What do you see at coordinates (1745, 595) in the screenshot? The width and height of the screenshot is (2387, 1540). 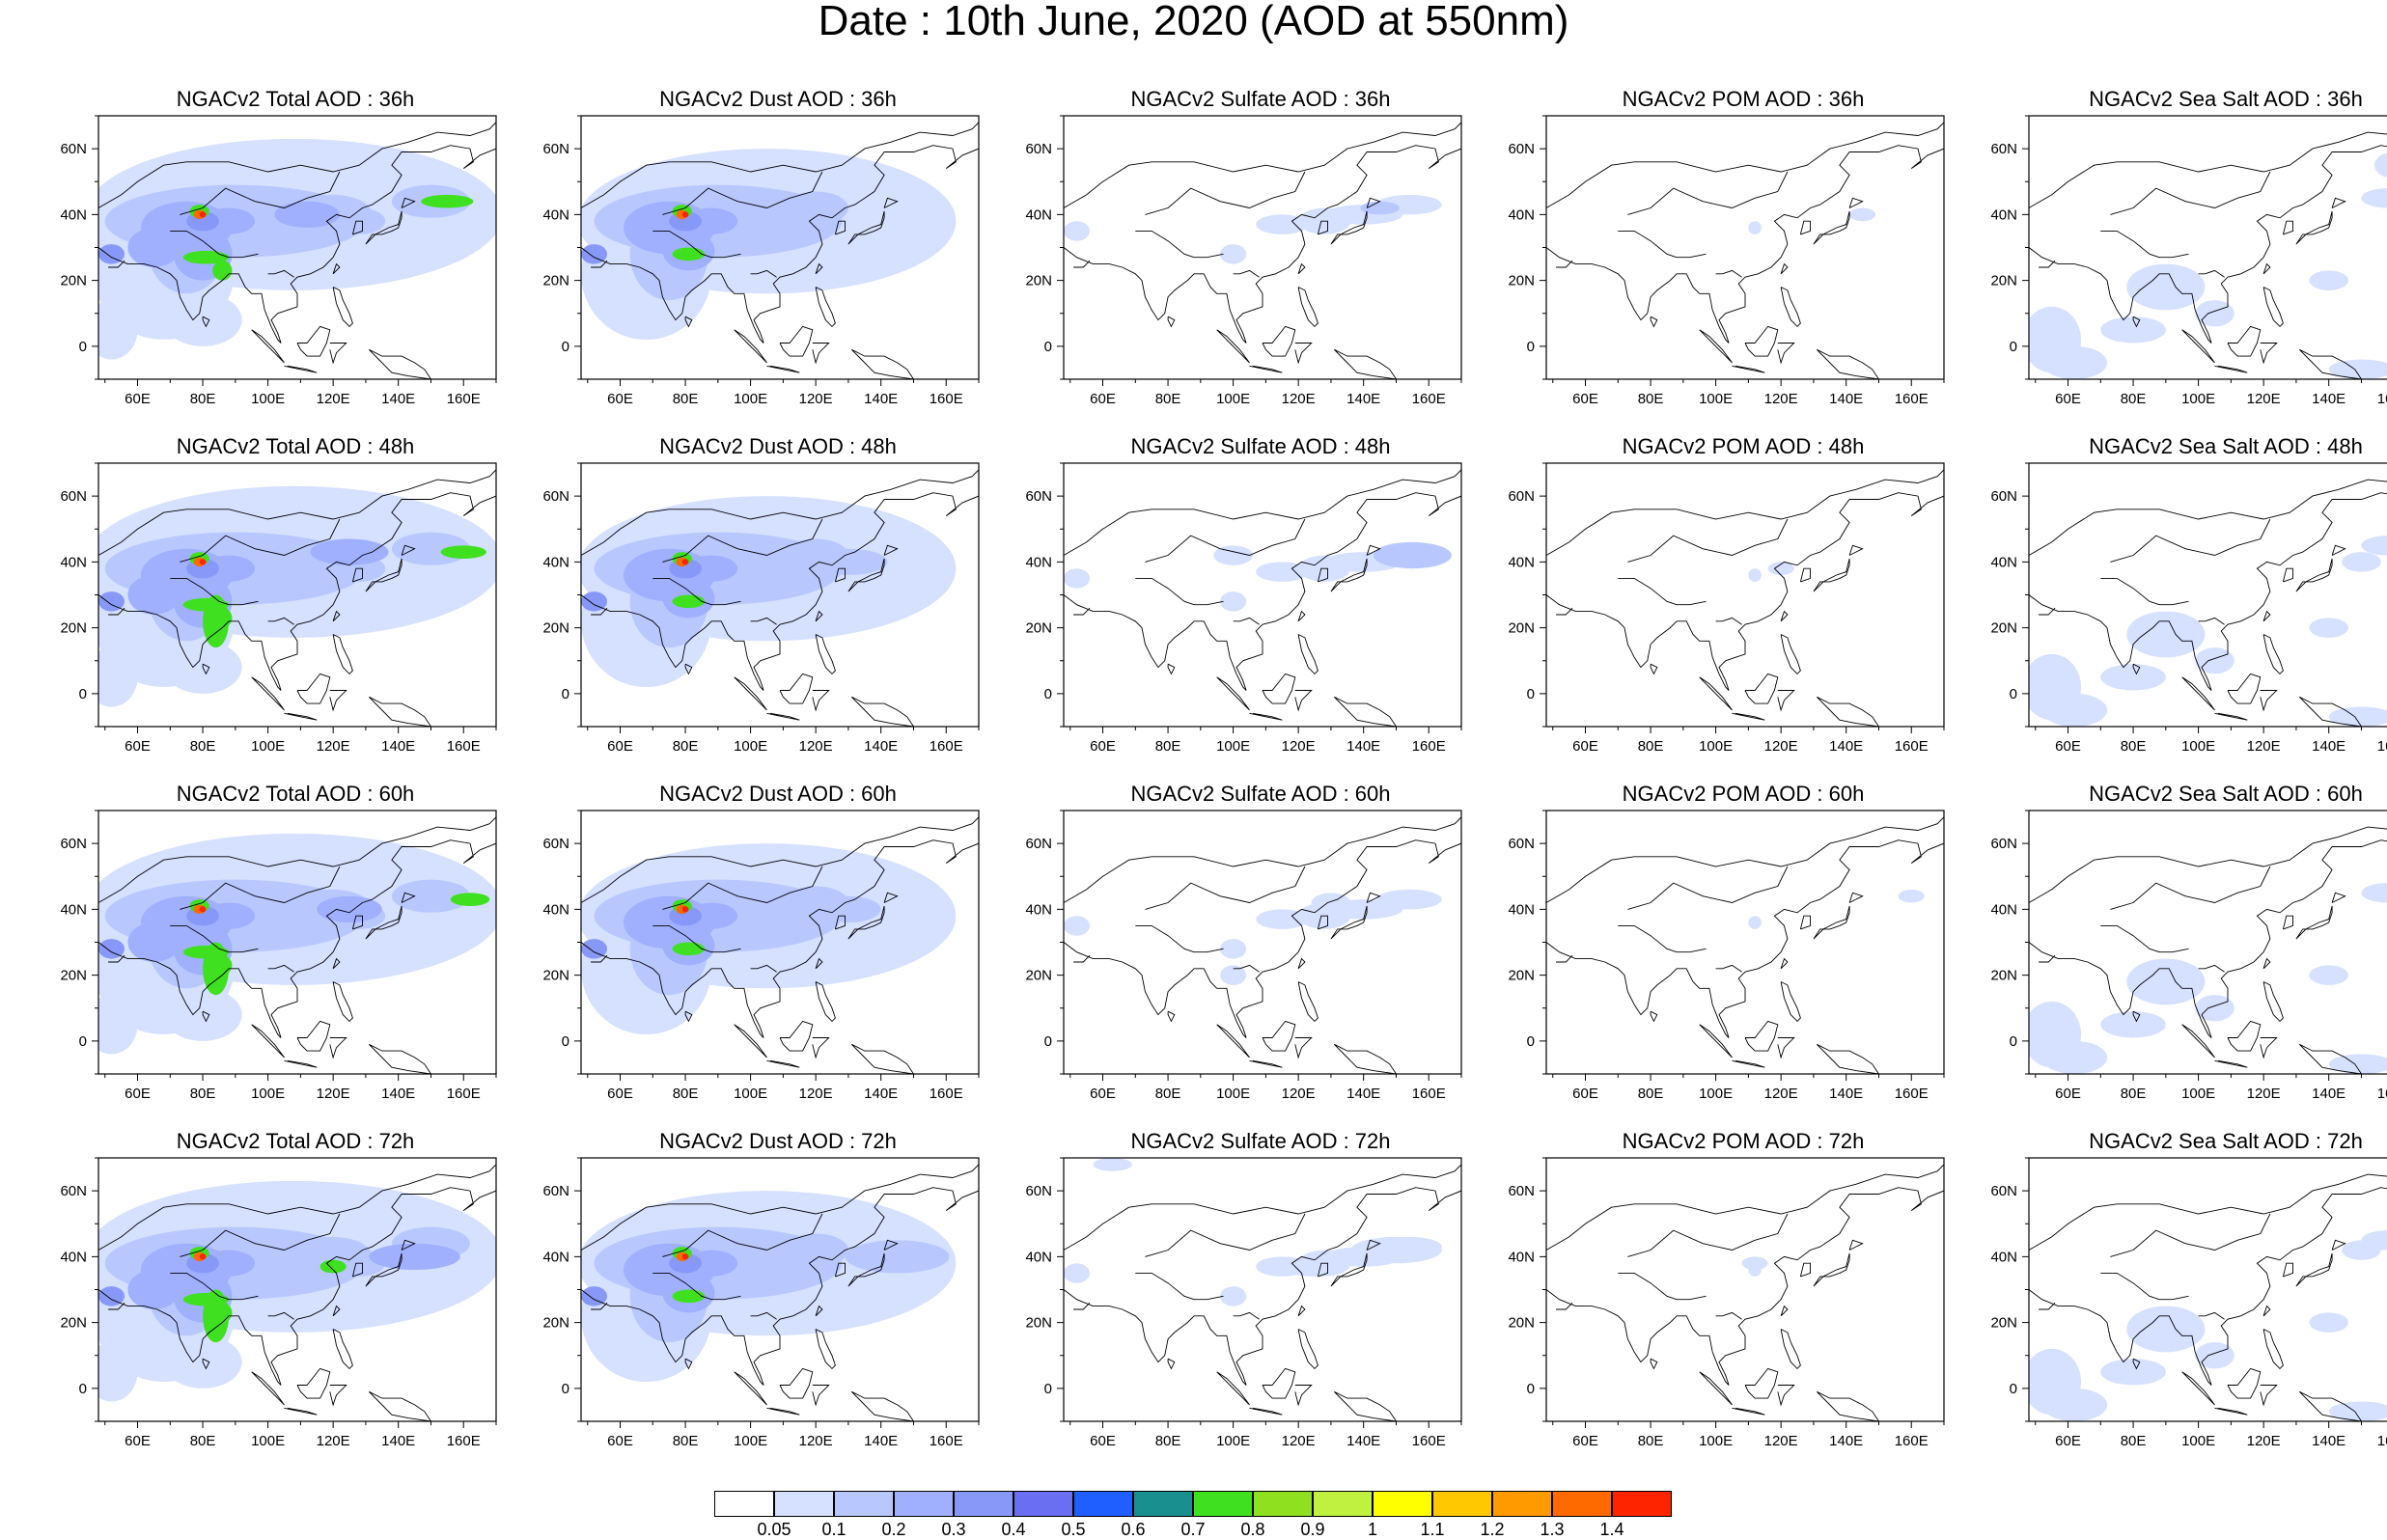 I see `map-frame` at bounding box center [1745, 595].